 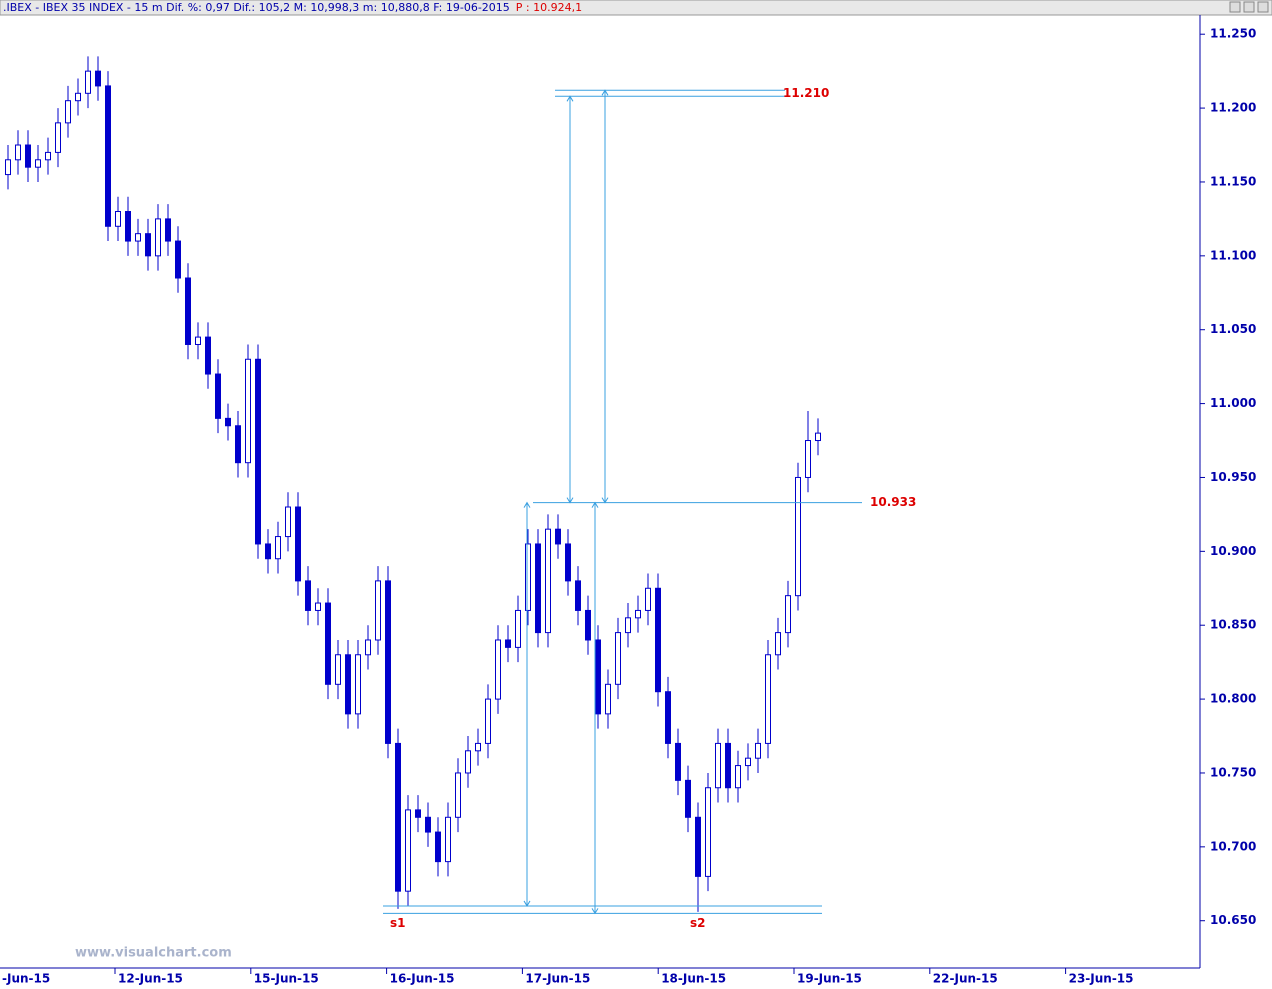 I want to click on y-tick-label: 11.050, so click(x=1233, y=329).